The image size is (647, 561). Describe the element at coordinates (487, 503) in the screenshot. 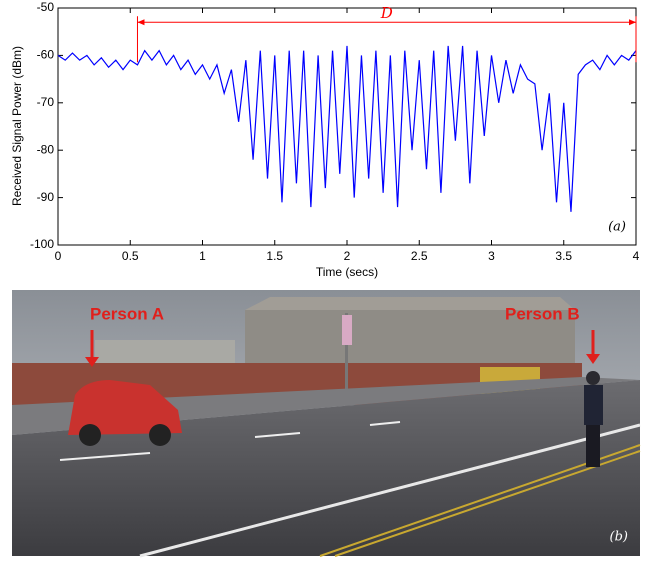

I see `yellow-line` at that location.